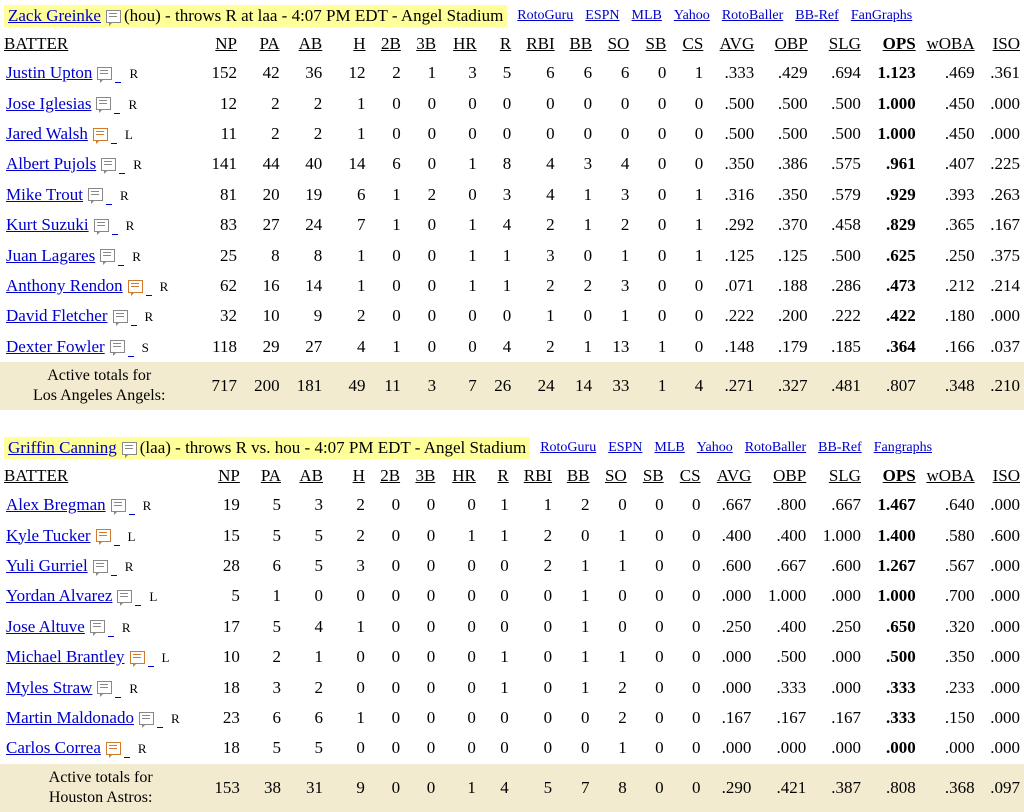 This screenshot has width=1024, height=812. I want to click on batter-name-link: Jose Iglesias, so click(49, 103).